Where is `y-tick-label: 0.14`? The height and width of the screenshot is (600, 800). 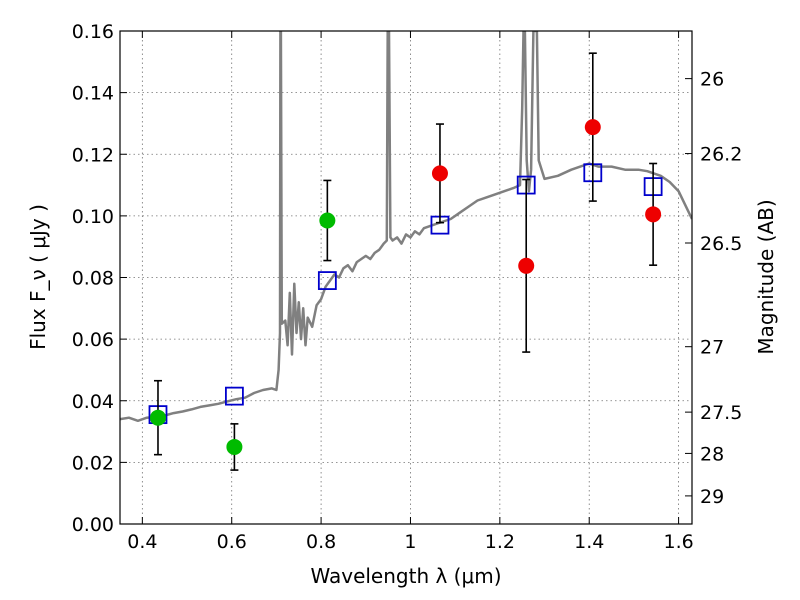 y-tick-label: 0.14 is located at coordinates (93, 94).